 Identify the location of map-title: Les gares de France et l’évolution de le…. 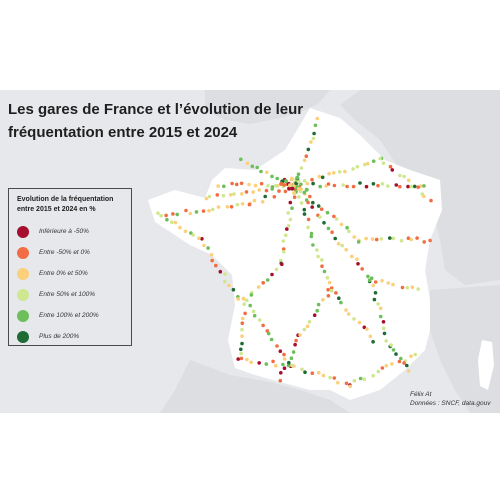
(156, 121).